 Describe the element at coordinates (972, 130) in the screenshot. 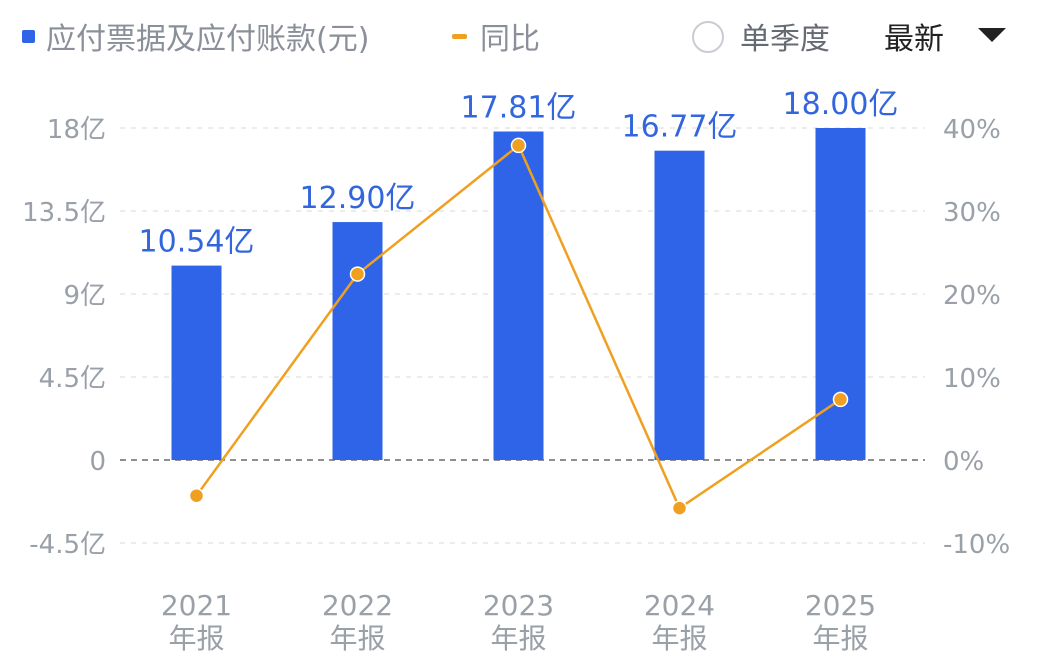

I see `y-right-tick-label: 40%` at that location.